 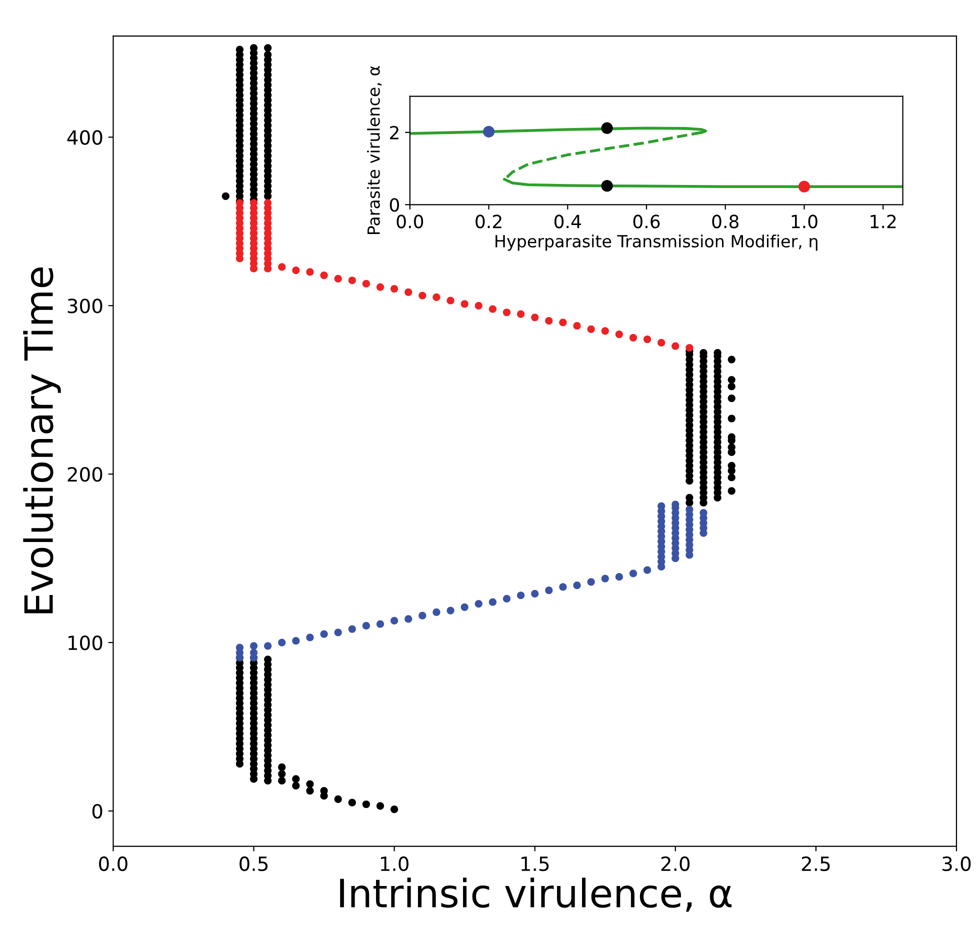 I want to click on x-tick-label: 0.2, so click(x=489, y=221).